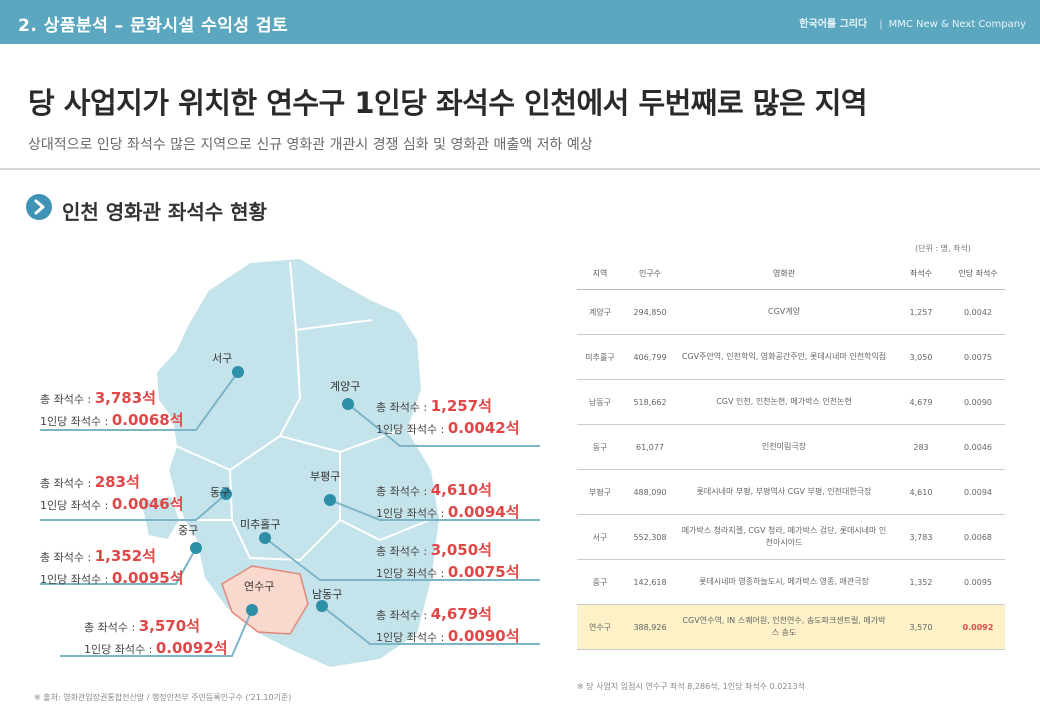 This screenshot has width=1040, height=720. What do you see at coordinates (164, 212) in the screenshot?
I see `section-title: 인천 영화관 좌석수 현황` at bounding box center [164, 212].